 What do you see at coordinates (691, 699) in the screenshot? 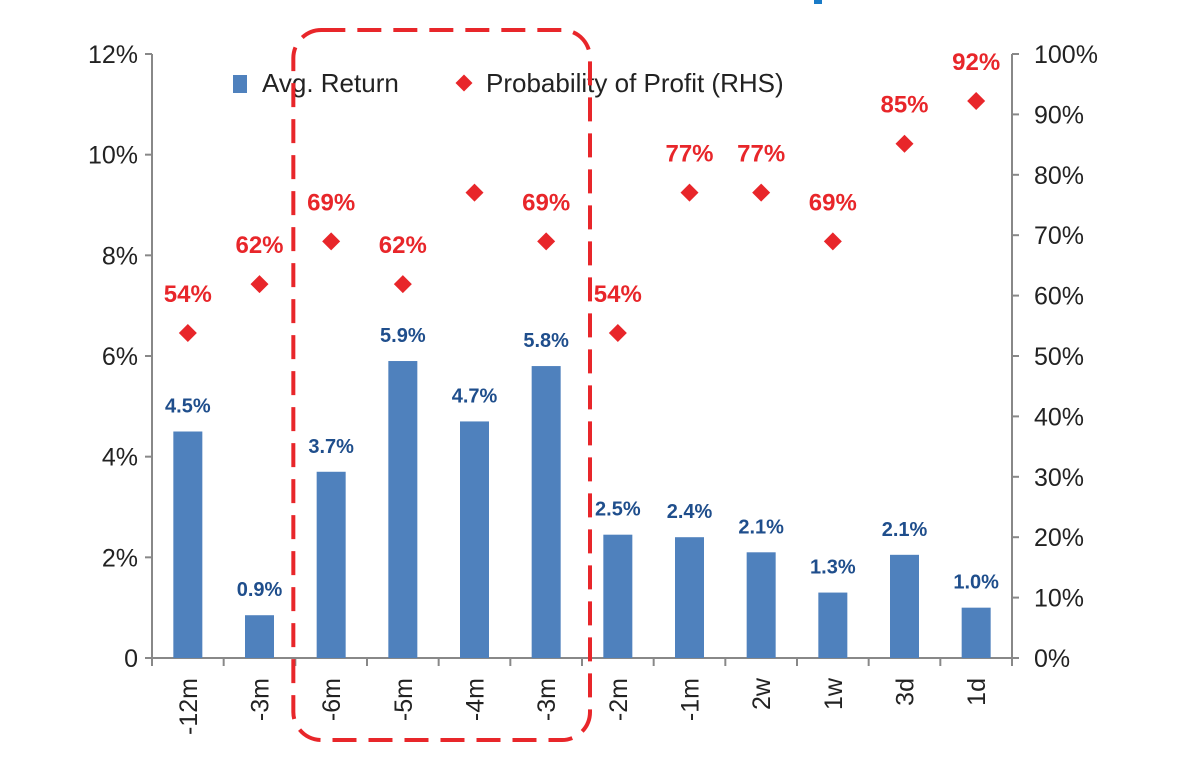
I see `category-label: -1m` at bounding box center [691, 699].